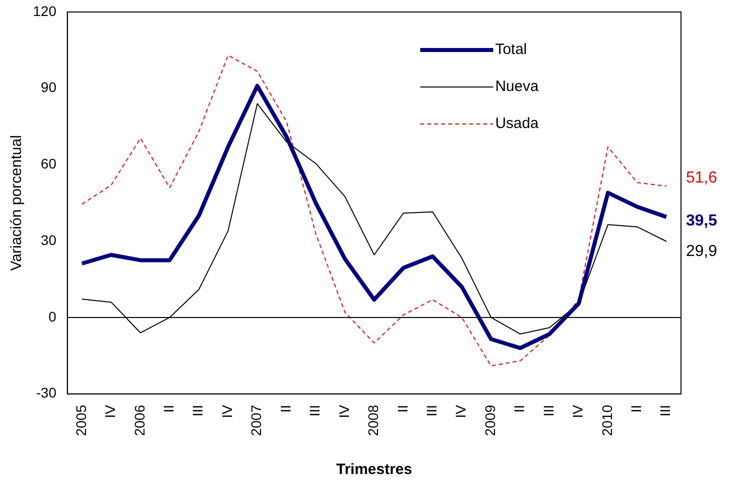  I want to click on y-tick-label: 120, so click(45, 10).